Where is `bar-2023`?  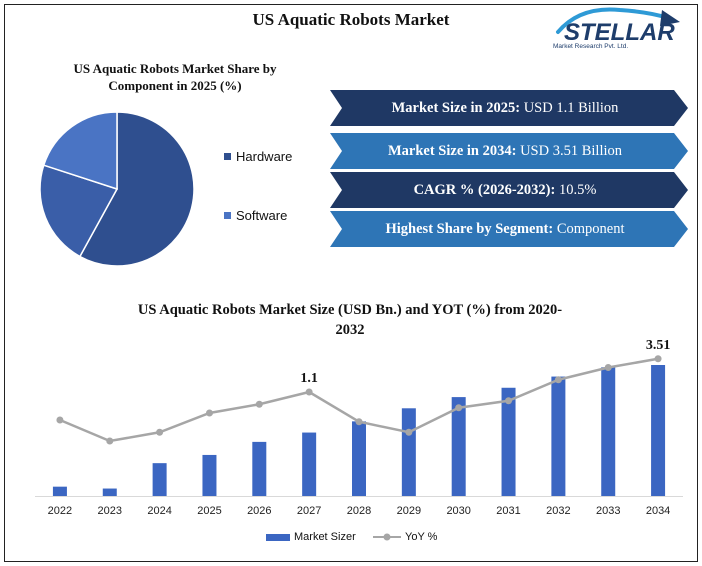
bar-2023 is located at coordinates (109, 492).